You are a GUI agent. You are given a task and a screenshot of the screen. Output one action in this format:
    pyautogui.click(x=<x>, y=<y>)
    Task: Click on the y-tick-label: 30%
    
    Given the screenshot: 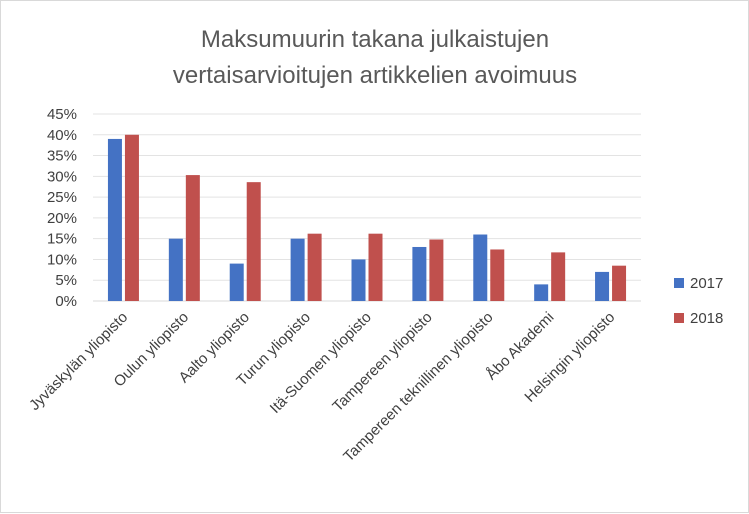 What is the action you would take?
    pyautogui.click(x=62, y=176)
    